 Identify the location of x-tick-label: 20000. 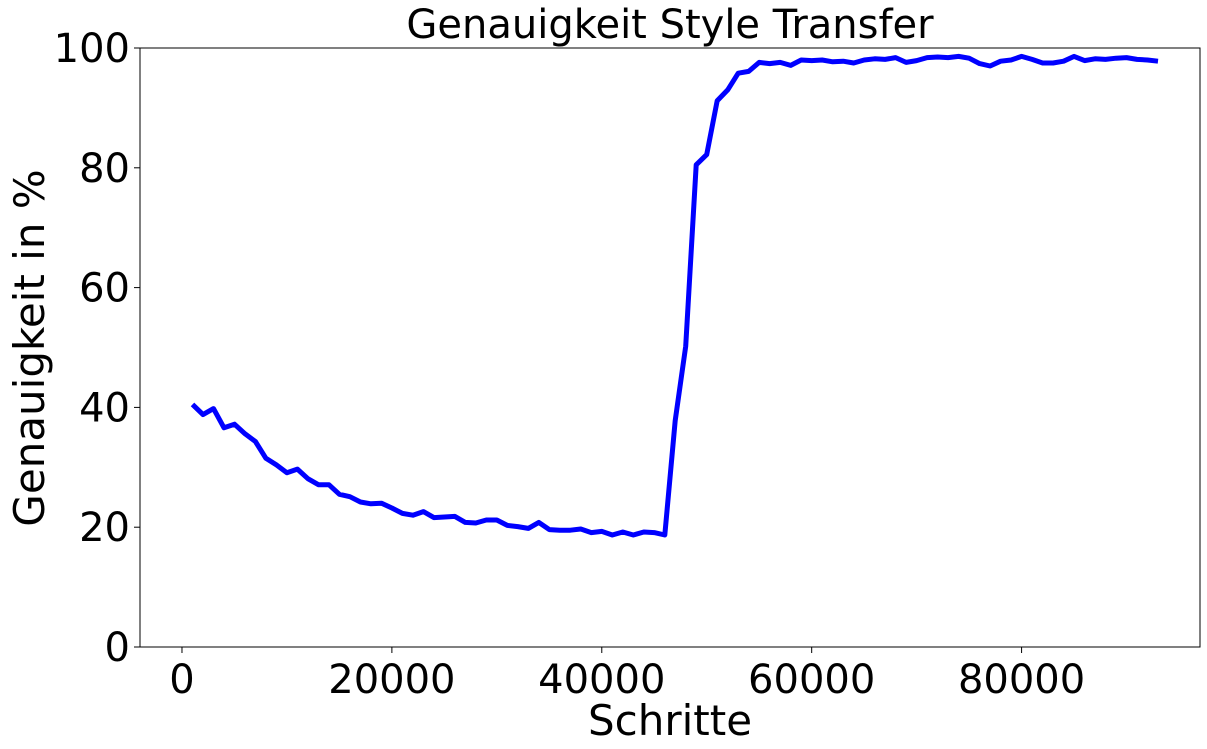
(391, 680).